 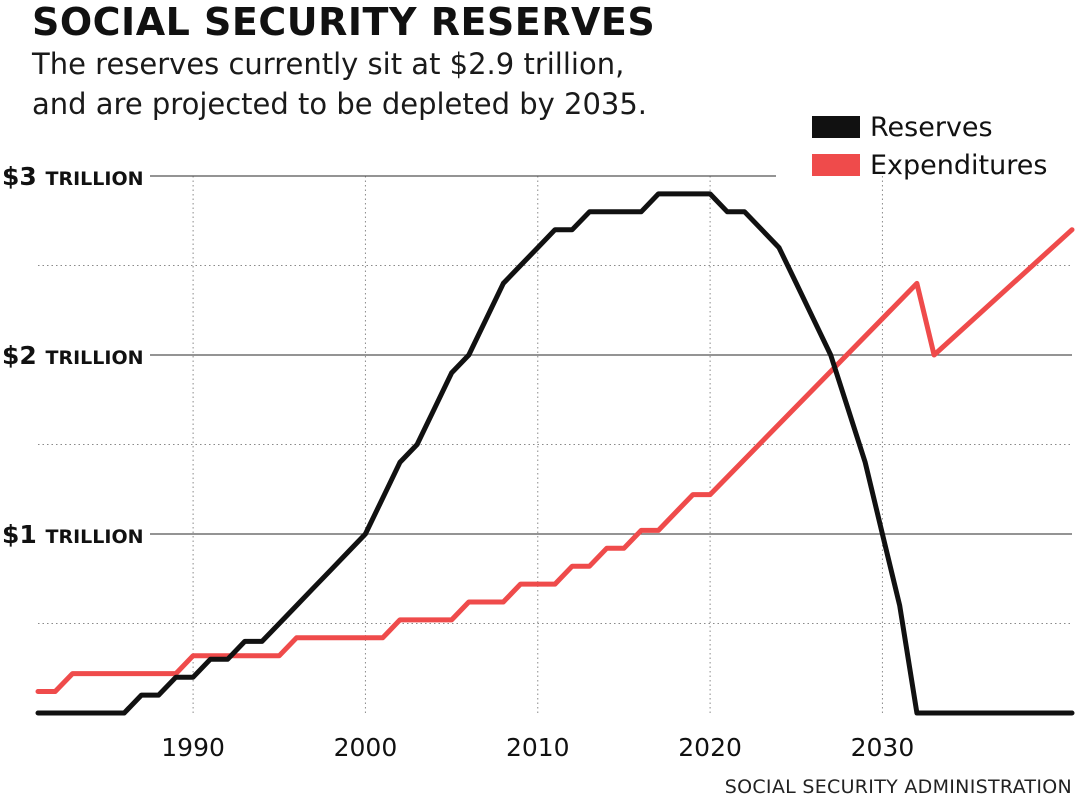 I want to click on y-tick-amount-2: $2, so click(x=24, y=355).